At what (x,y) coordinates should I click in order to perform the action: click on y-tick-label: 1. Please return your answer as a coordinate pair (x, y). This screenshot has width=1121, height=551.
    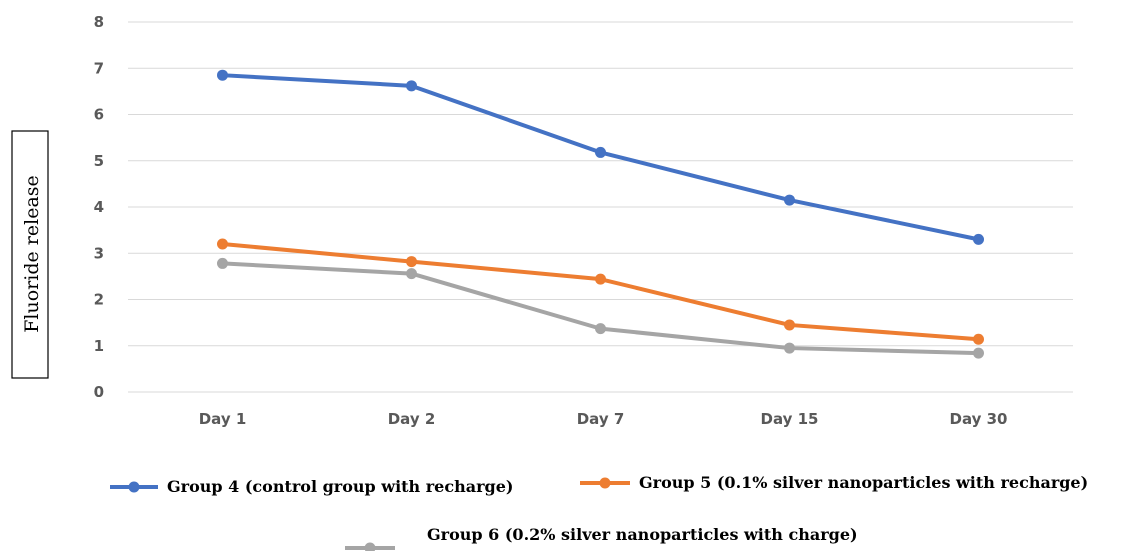
    Looking at the image, I should click on (99, 346).